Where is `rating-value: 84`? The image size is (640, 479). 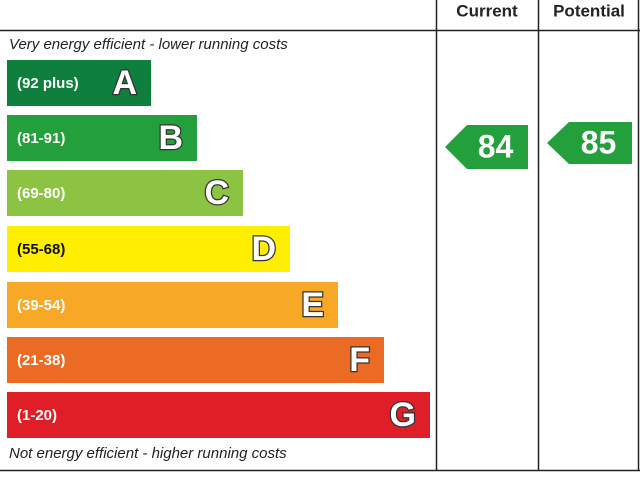 rating-value: 84 is located at coordinates (496, 146).